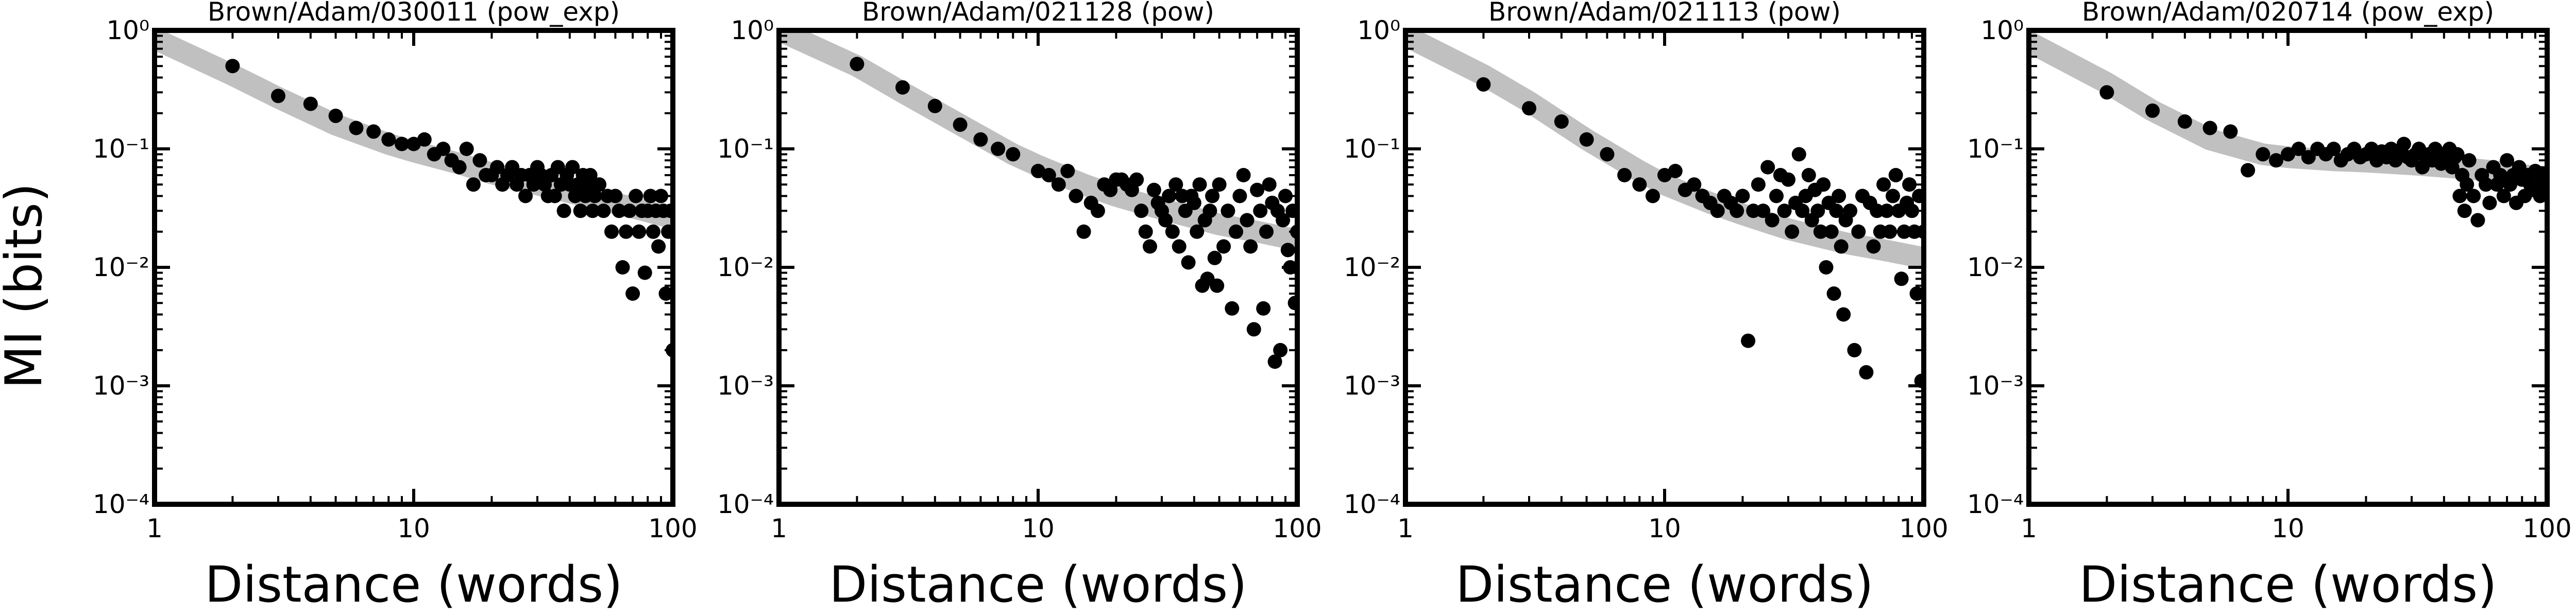 The height and width of the screenshot is (614, 2576). What do you see at coordinates (121, 386) in the screenshot?
I see `y-tick-label: 10⁻³` at bounding box center [121, 386].